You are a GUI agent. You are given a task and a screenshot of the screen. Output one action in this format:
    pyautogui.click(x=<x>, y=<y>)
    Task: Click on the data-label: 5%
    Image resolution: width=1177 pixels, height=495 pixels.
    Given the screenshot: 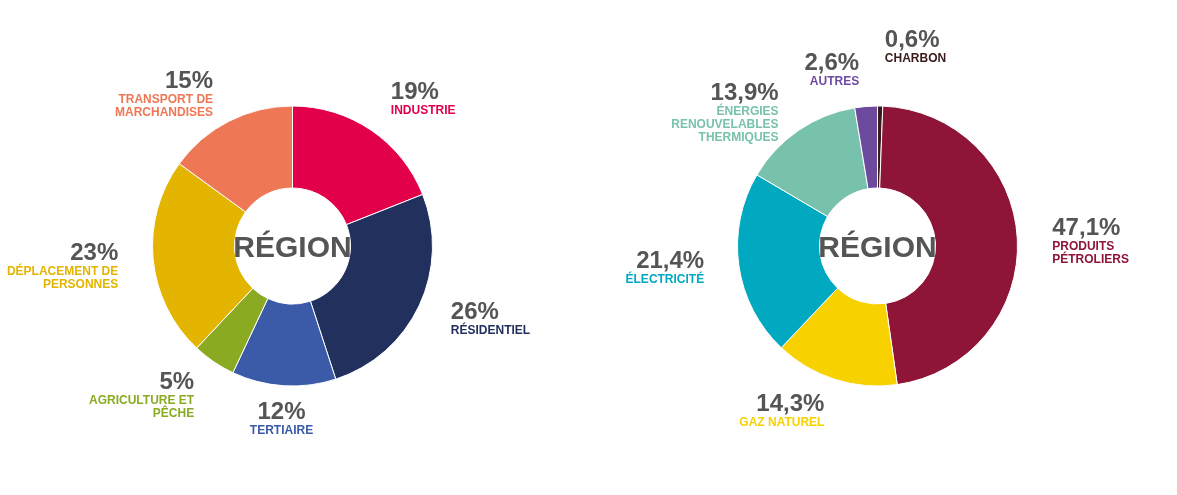 What is the action you would take?
    pyautogui.click(x=177, y=380)
    